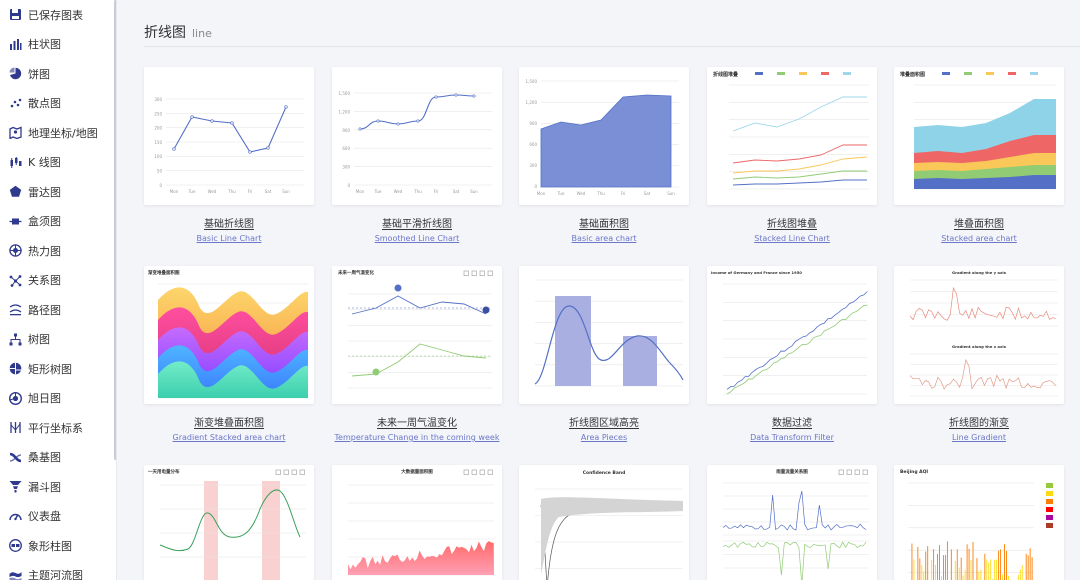 The image size is (1080, 580). Describe the element at coordinates (979, 437) in the screenshot. I see `card-subtitle-link: Line Gradient` at that location.